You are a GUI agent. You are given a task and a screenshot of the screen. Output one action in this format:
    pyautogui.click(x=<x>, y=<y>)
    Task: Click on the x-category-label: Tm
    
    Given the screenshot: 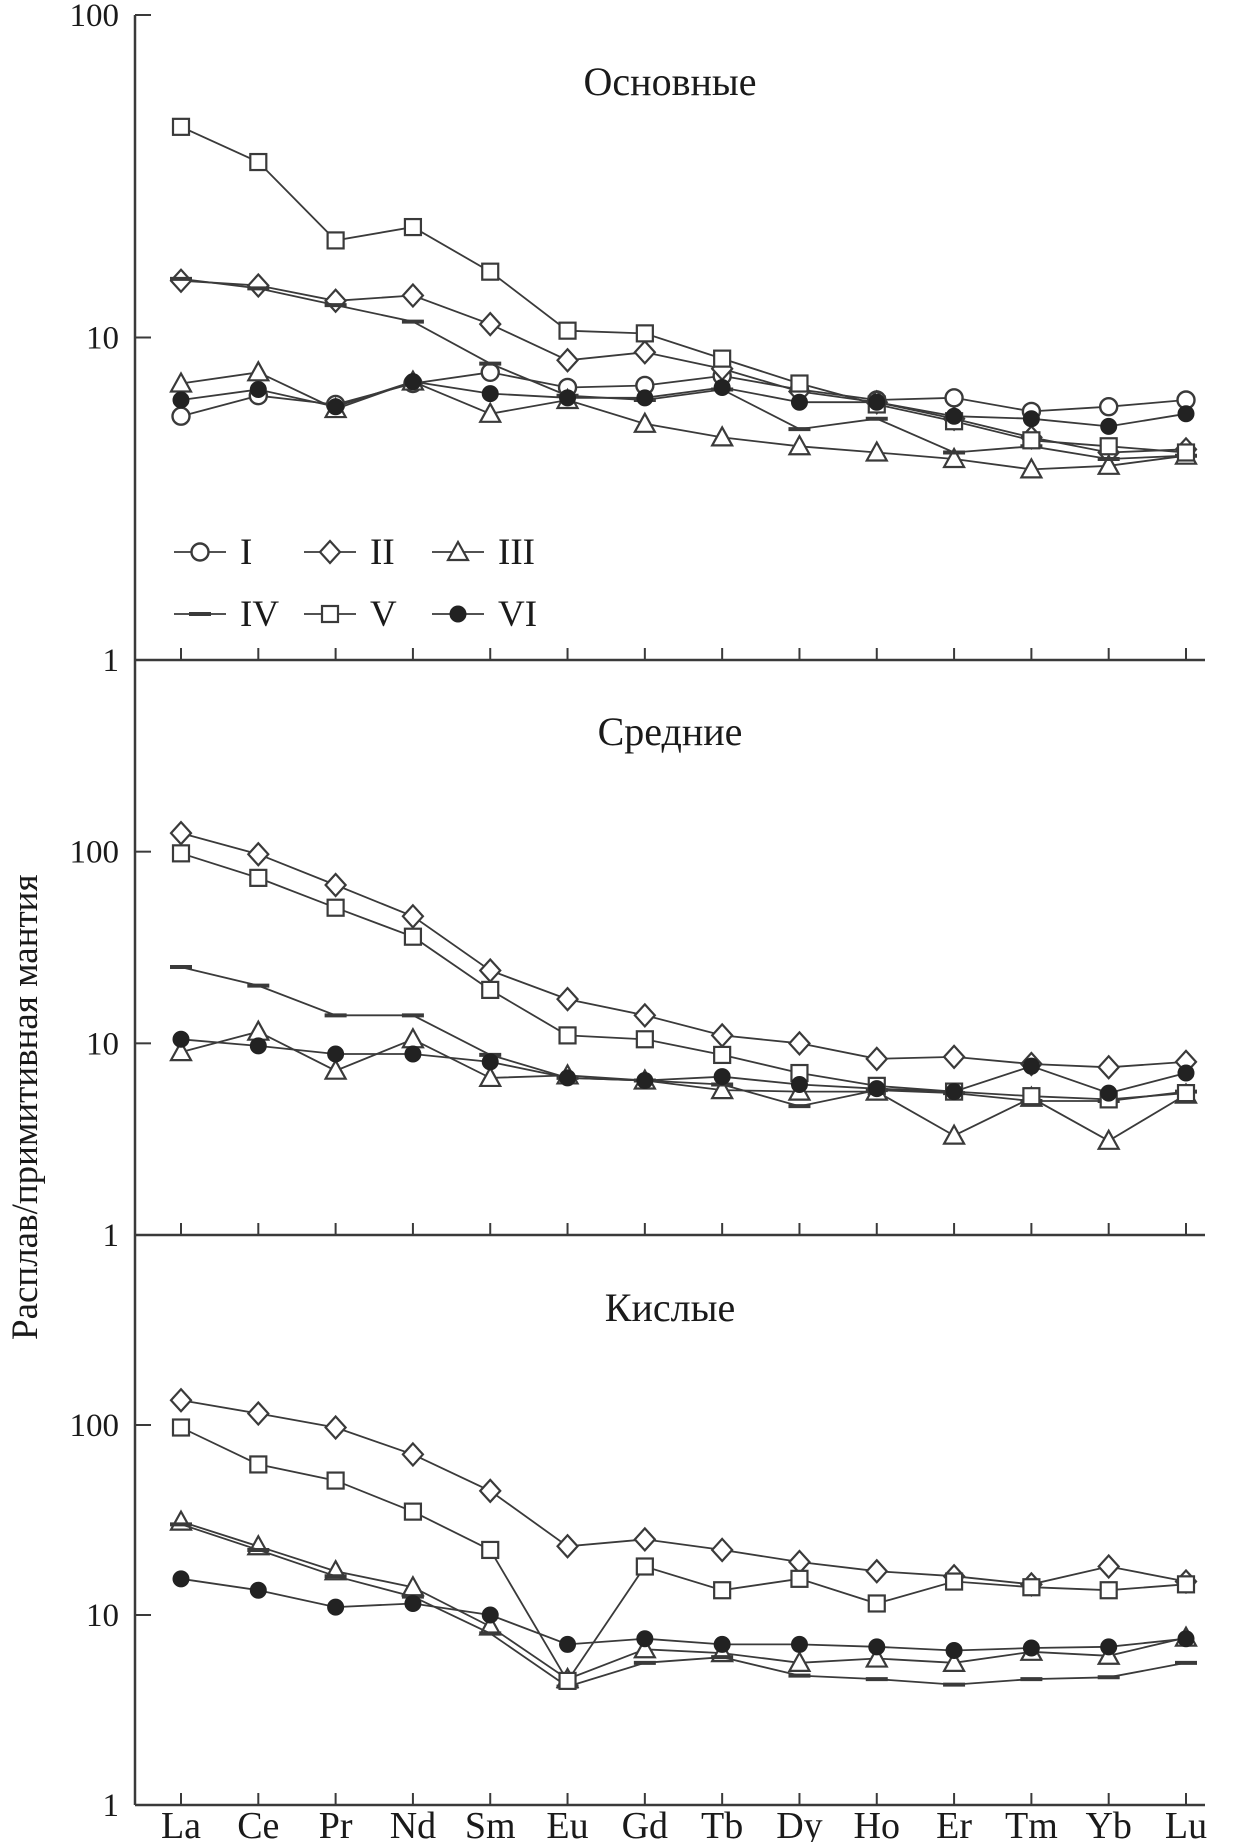 What is the action you would take?
    pyautogui.click(x=1031, y=1823)
    